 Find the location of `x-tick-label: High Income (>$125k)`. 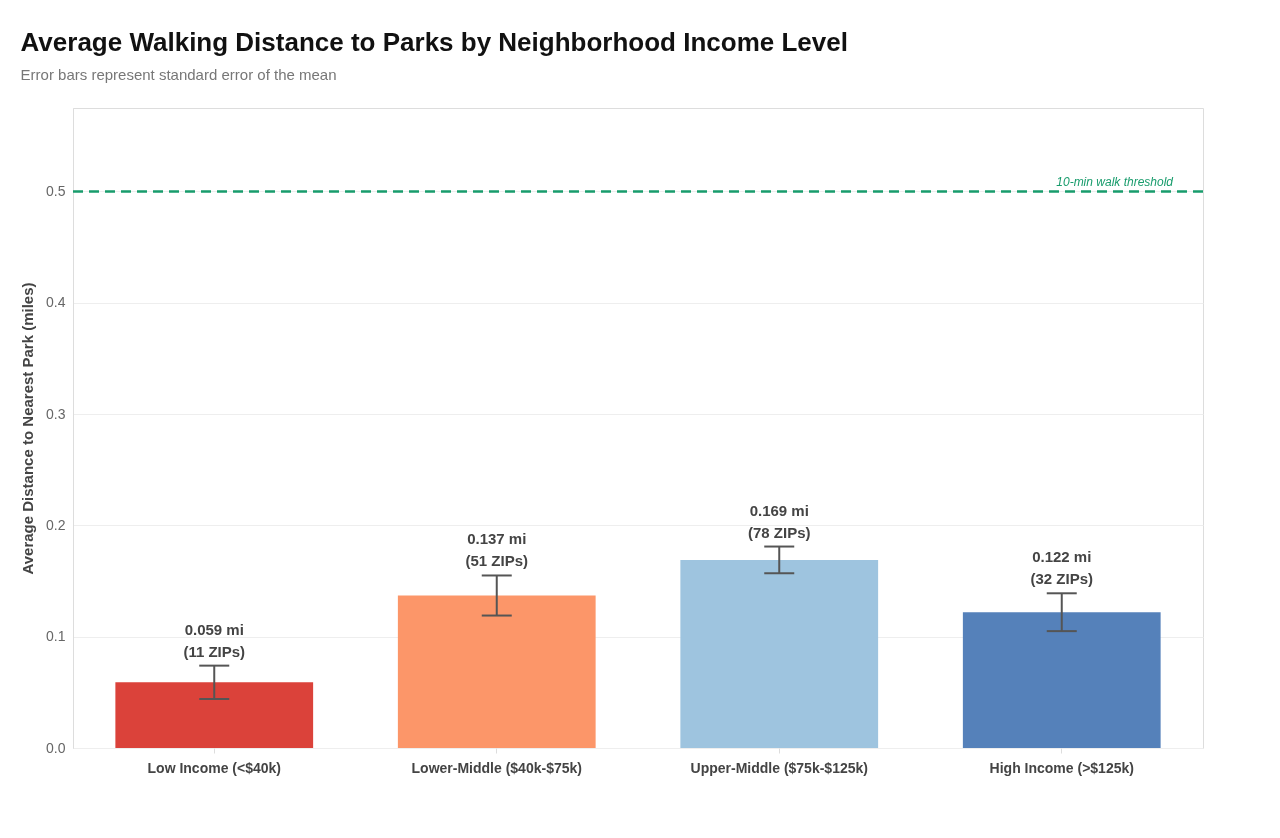

x-tick-label: High Income (>$125k) is located at coordinates (1061, 767).